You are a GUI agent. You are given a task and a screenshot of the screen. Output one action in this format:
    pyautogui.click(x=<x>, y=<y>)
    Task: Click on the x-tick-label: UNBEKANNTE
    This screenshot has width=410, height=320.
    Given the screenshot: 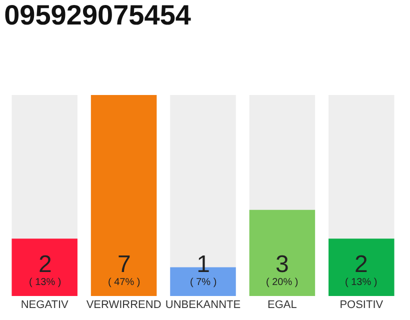 What is the action you would take?
    pyautogui.click(x=203, y=305)
    